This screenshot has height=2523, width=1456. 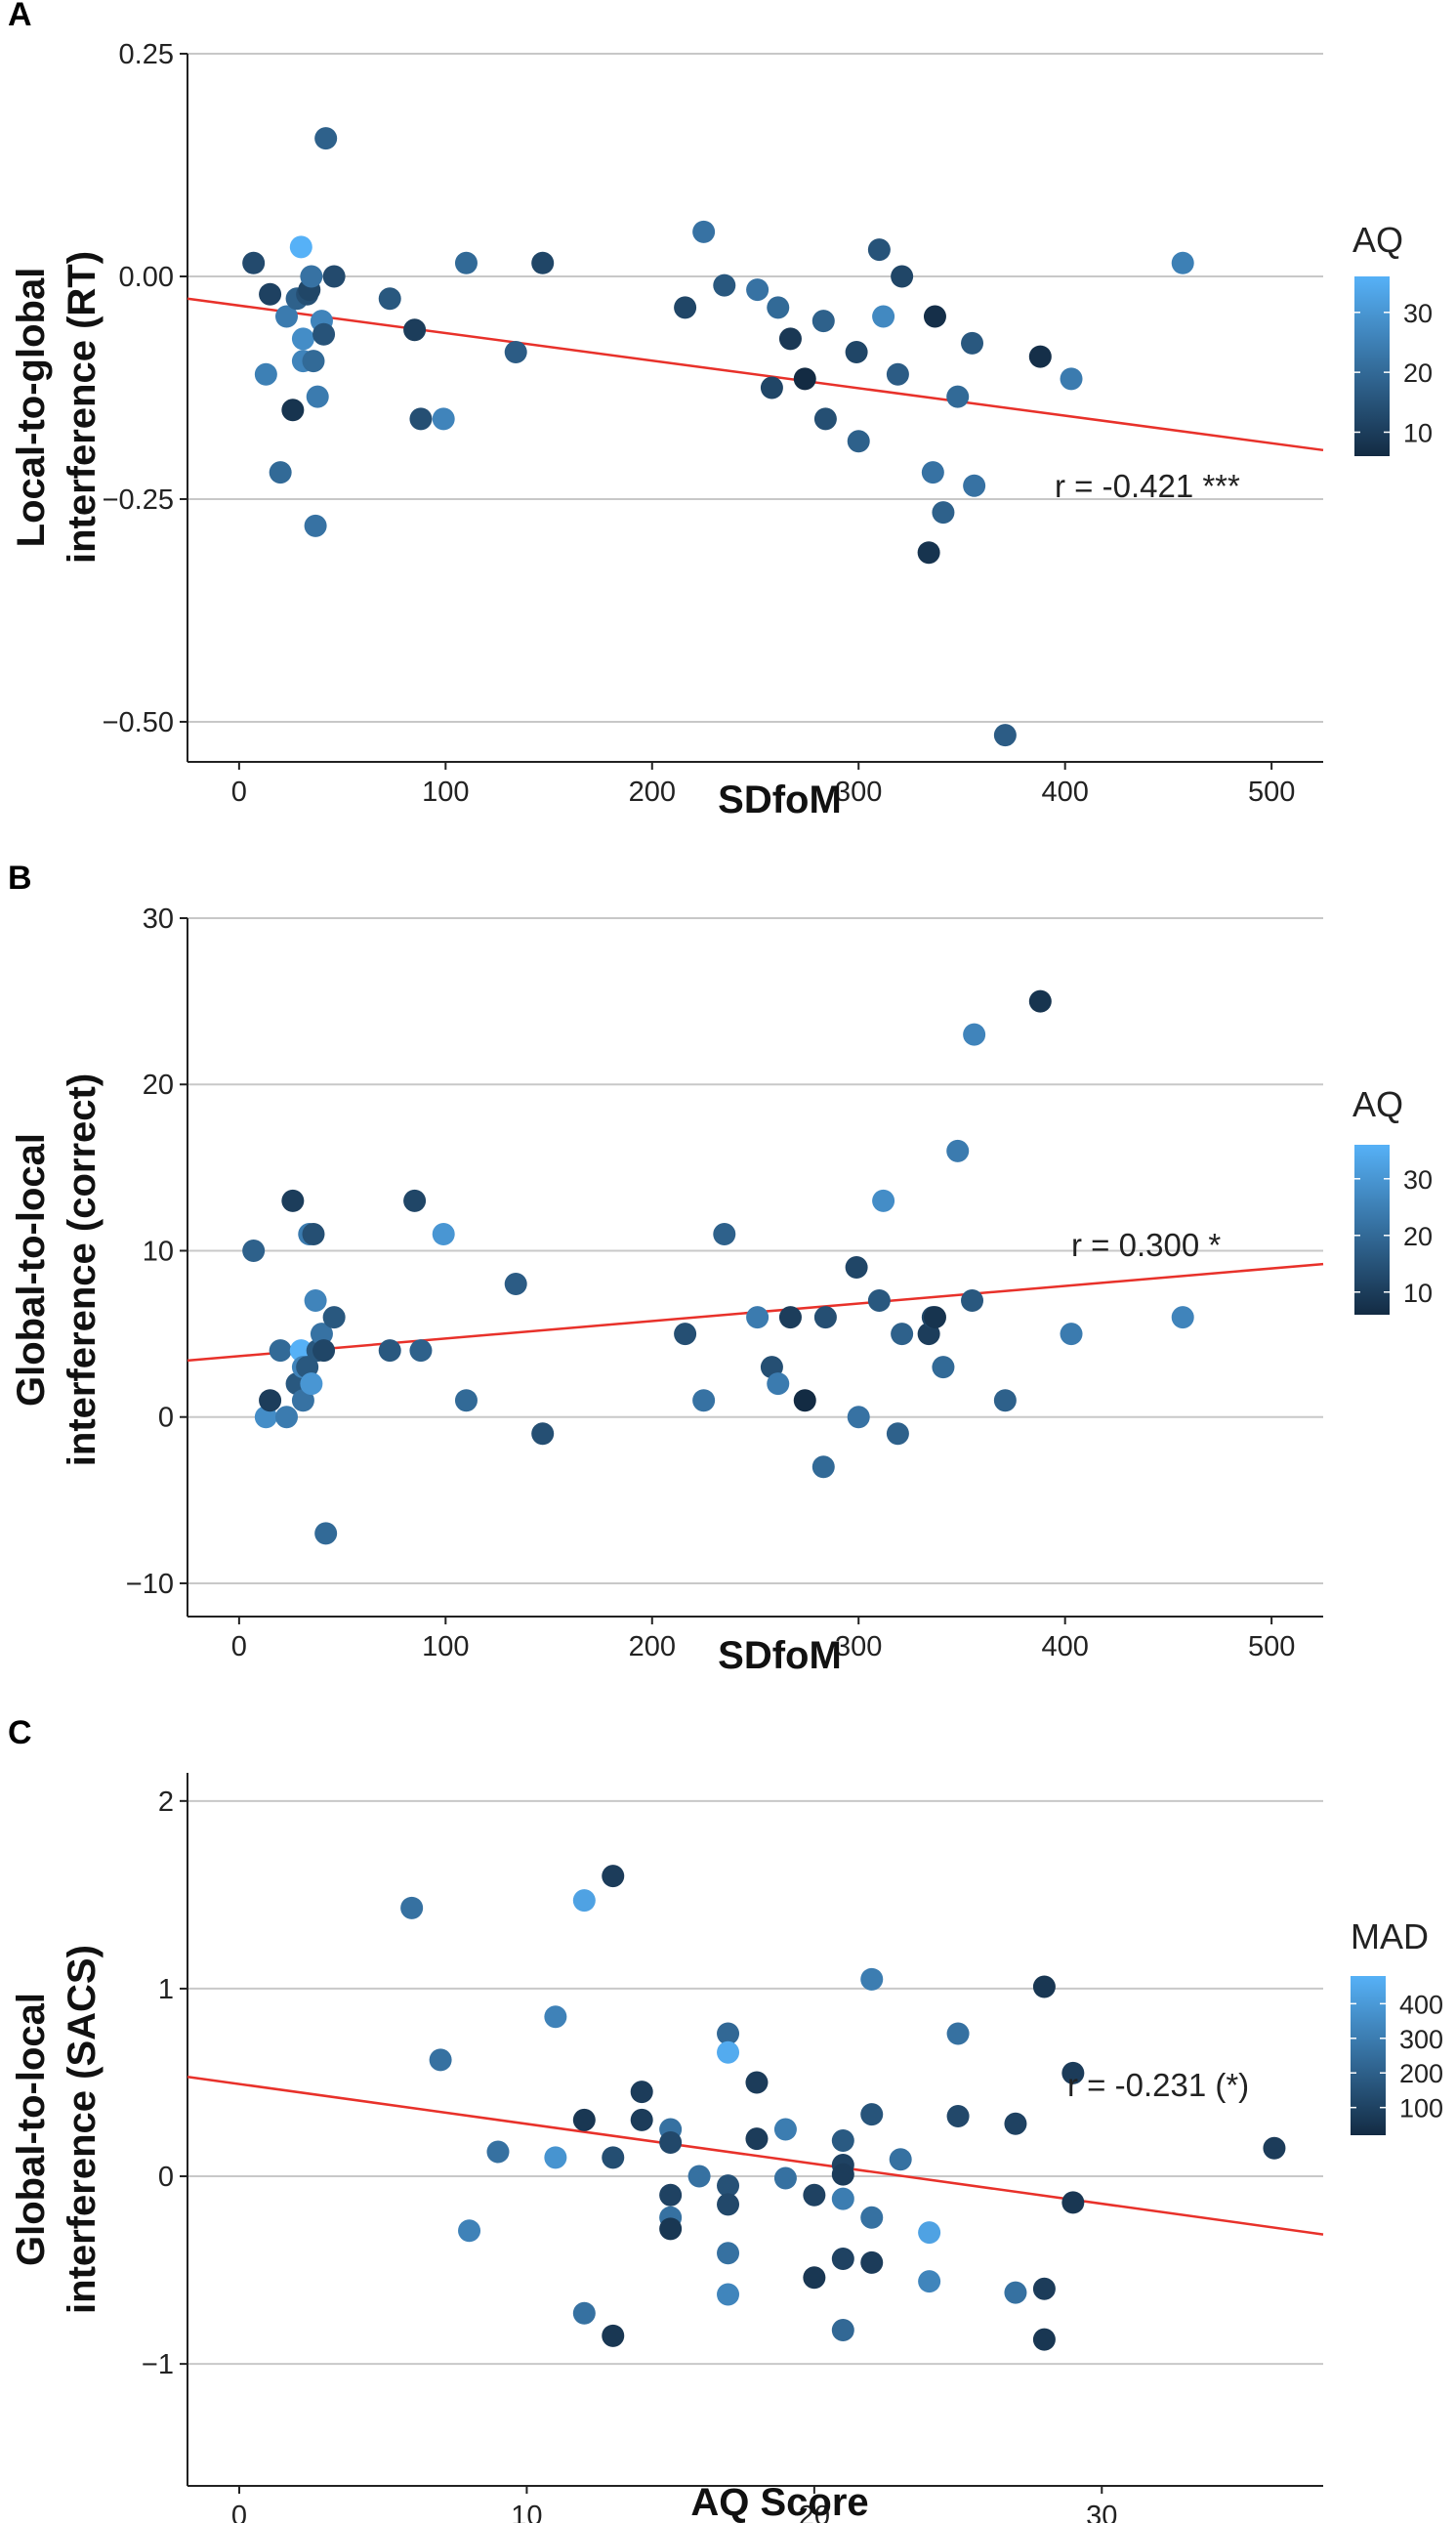 What do you see at coordinates (57, 407) in the screenshot?
I see `y-axis-title: Local-to-global interference (RT)` at bounding box center [57, 407].